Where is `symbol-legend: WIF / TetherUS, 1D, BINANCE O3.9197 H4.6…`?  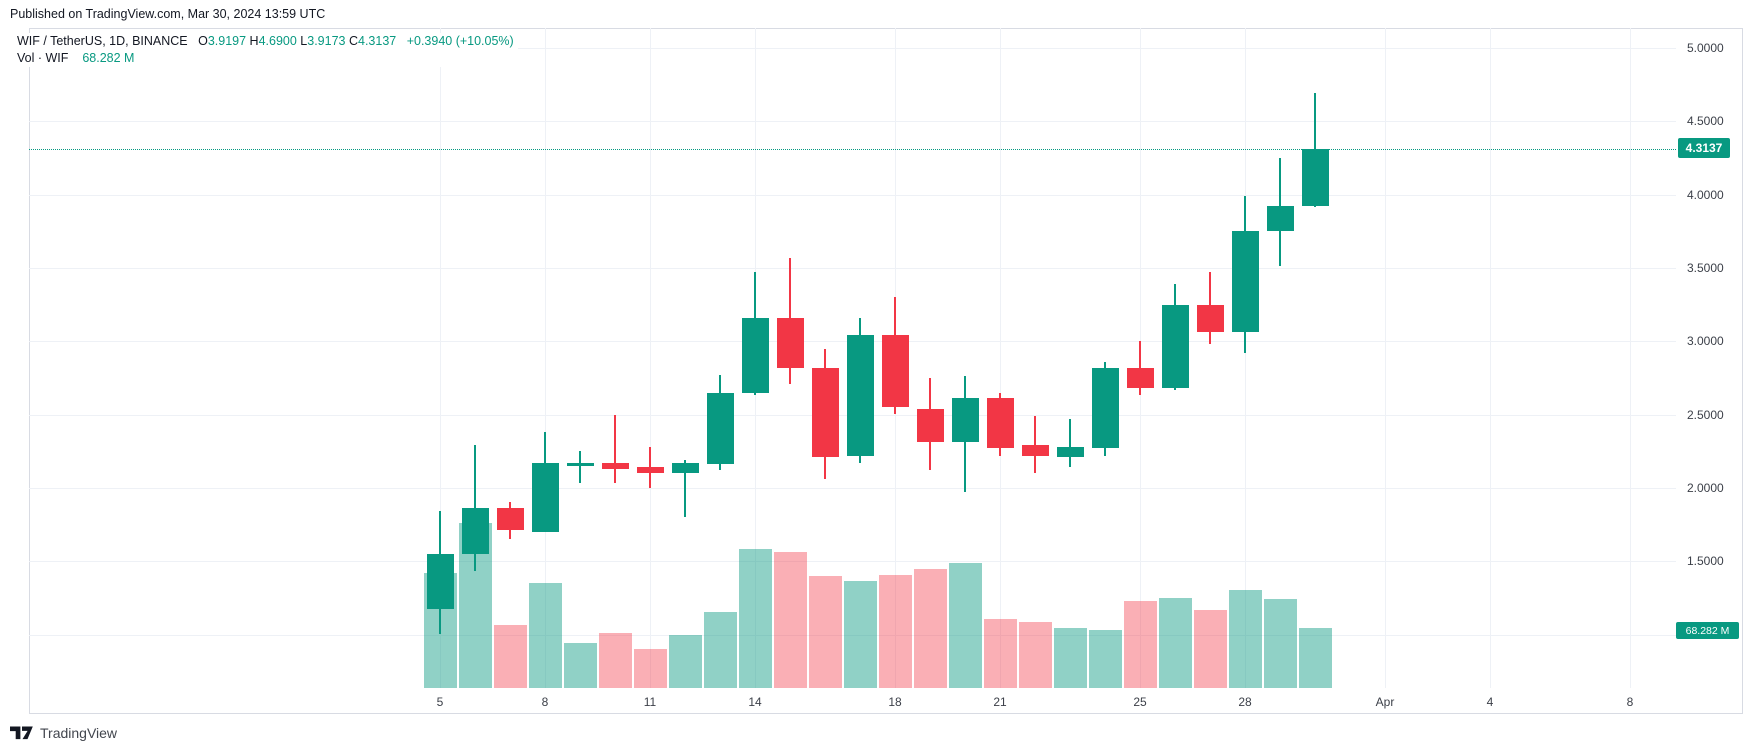 symbol-legend: WIF / TetherUS, 1D, BINANCE O3.9197 H4.6… is located at coordinates (267, 50).